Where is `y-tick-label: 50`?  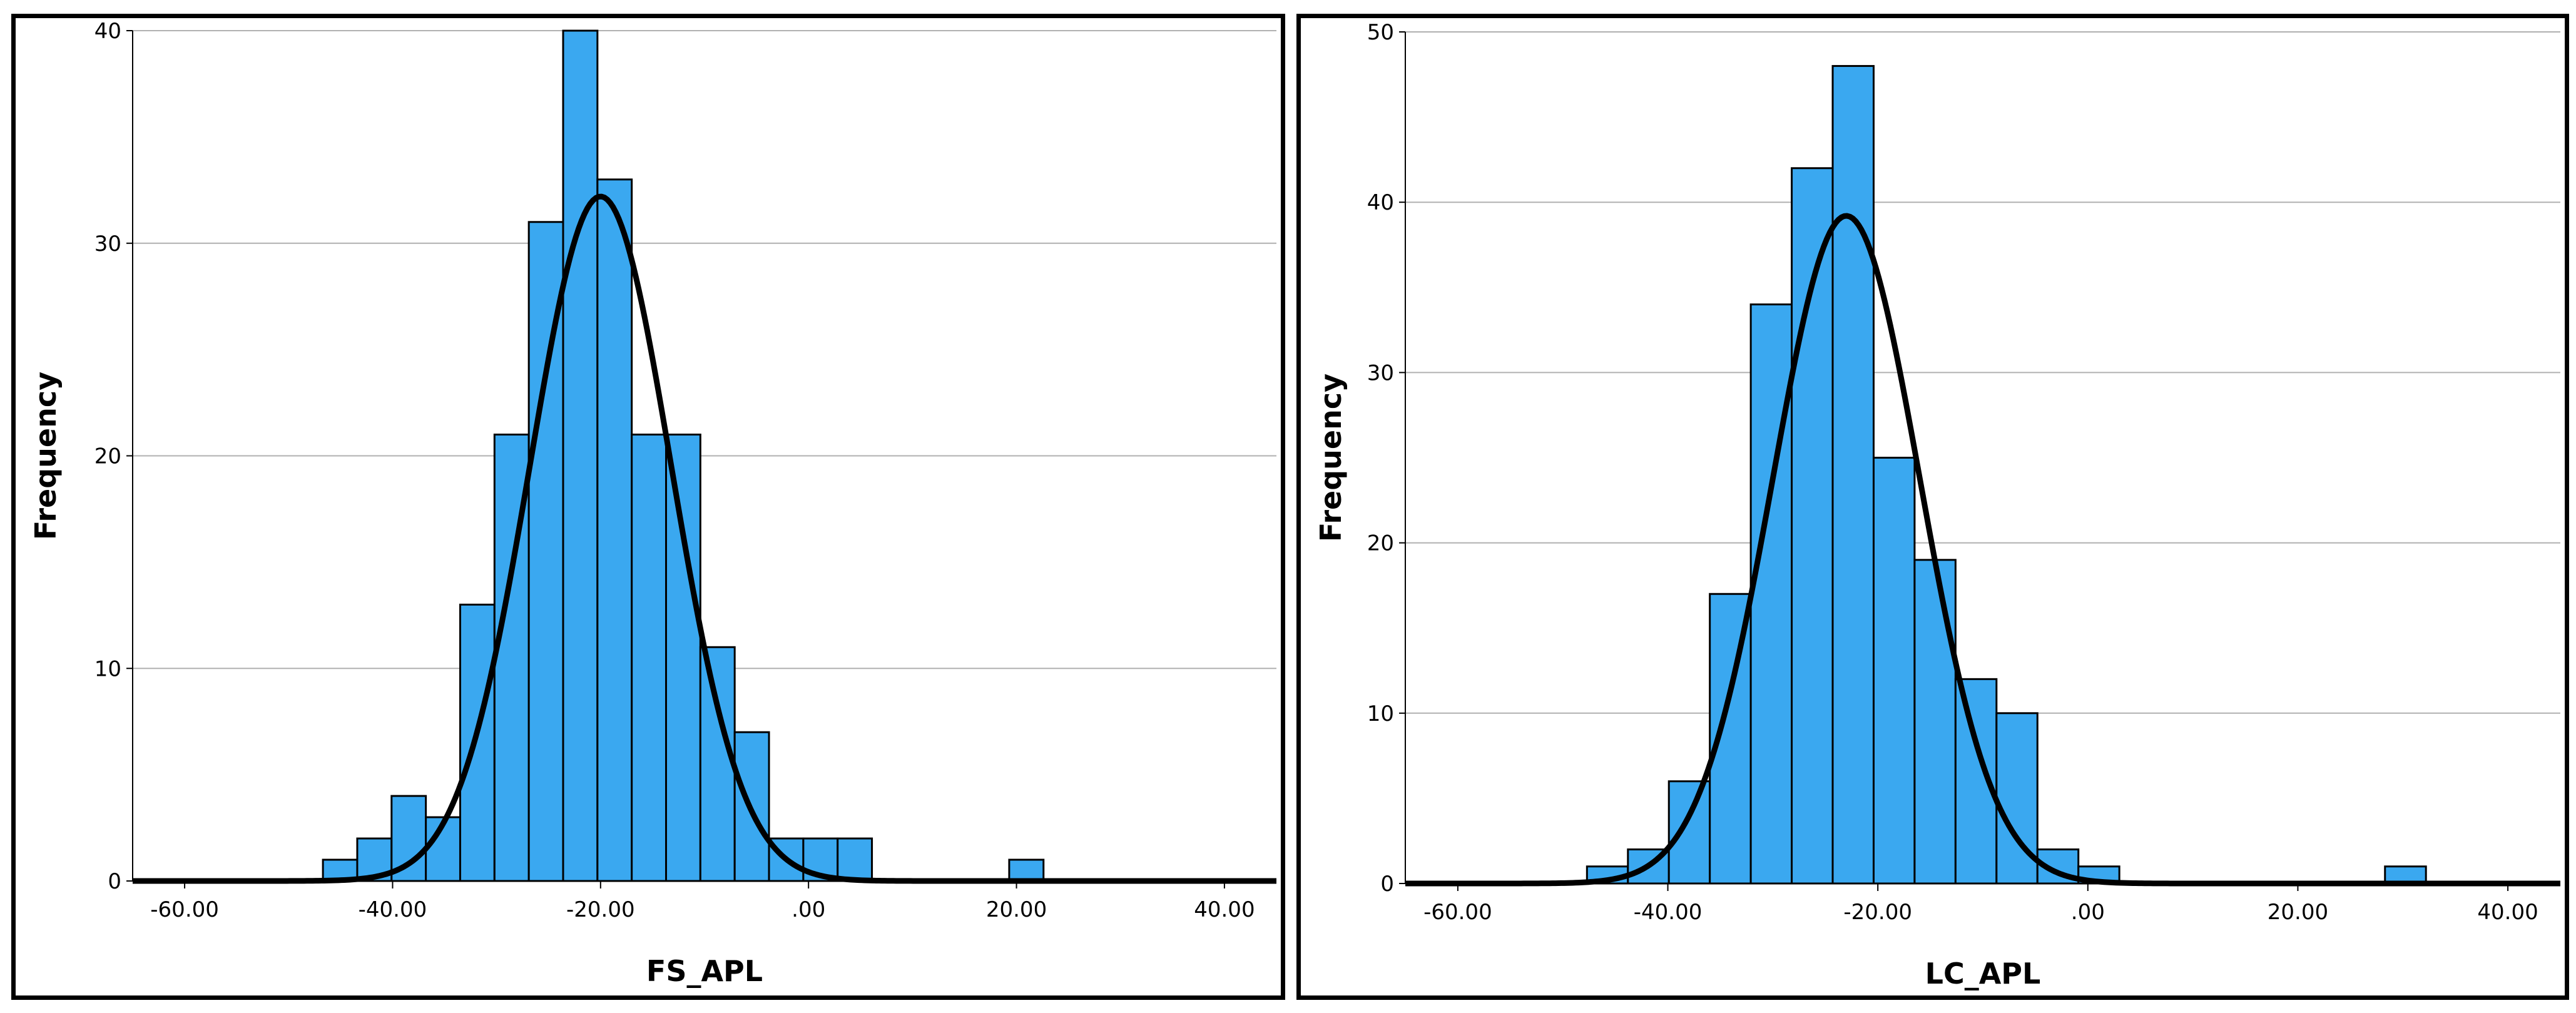
y-tick-label: 50 is located at coordinates (1380, 32).